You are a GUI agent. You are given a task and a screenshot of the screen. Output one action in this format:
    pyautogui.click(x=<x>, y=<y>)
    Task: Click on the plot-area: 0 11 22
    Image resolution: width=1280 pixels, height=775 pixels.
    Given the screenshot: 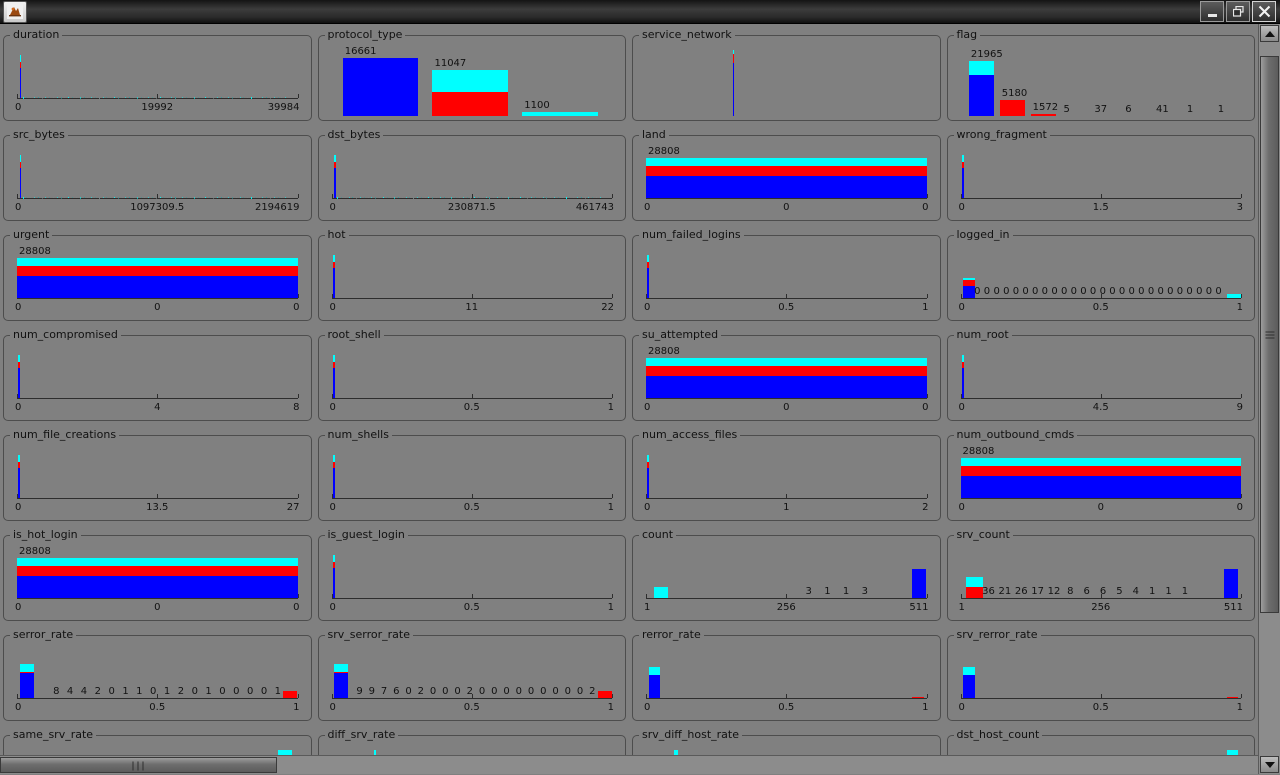 What is the action you would take?
    pyautogui.click(x=472, y=281)
    